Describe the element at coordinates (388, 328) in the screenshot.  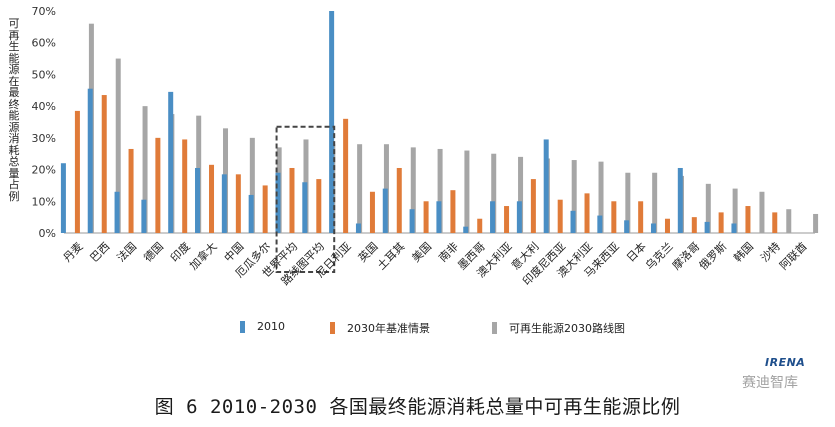
I see `legend-label-2030-baseline: 2030年基准情景` at that location.